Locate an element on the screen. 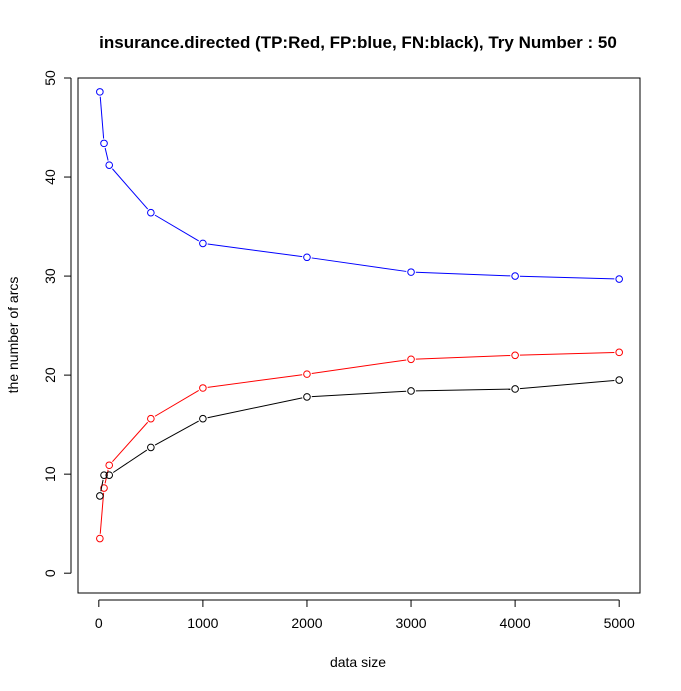 Image resolution: width=681 pixels, height=691 pixels. x-axis-label: data size is located at coordinates (358, 662).